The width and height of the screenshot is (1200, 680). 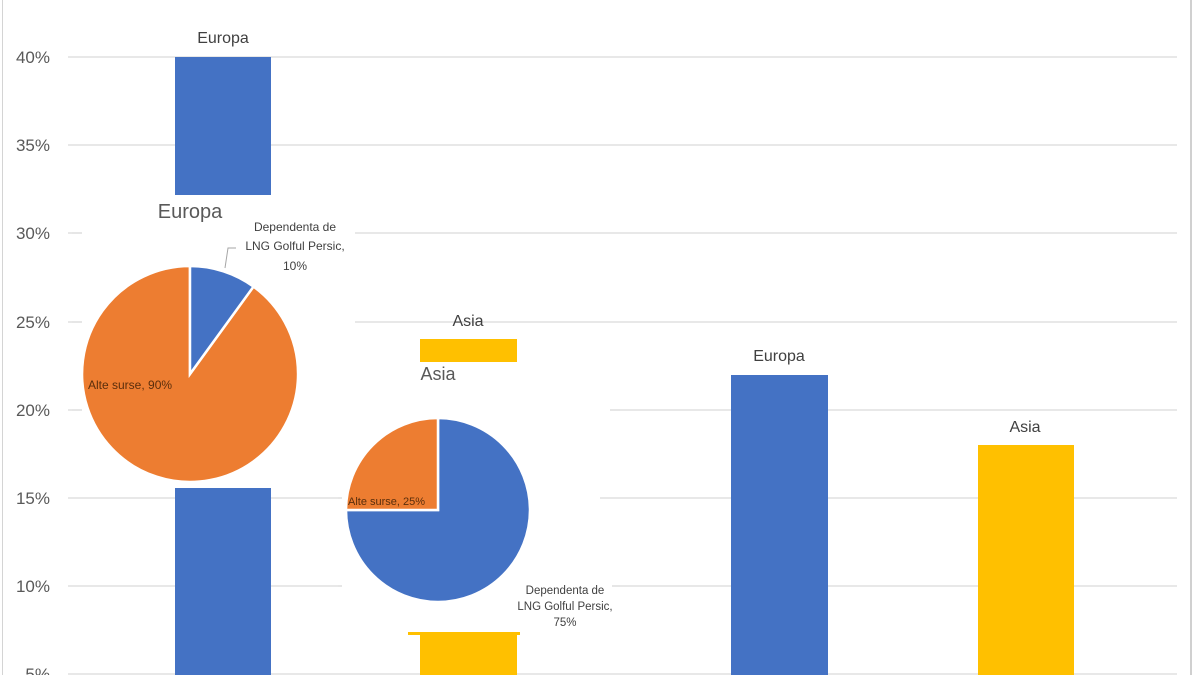 I want to click on y-axis: 40% 35% 30% 25% 20% 15% 10% 5%, so click(x=33, y=364).